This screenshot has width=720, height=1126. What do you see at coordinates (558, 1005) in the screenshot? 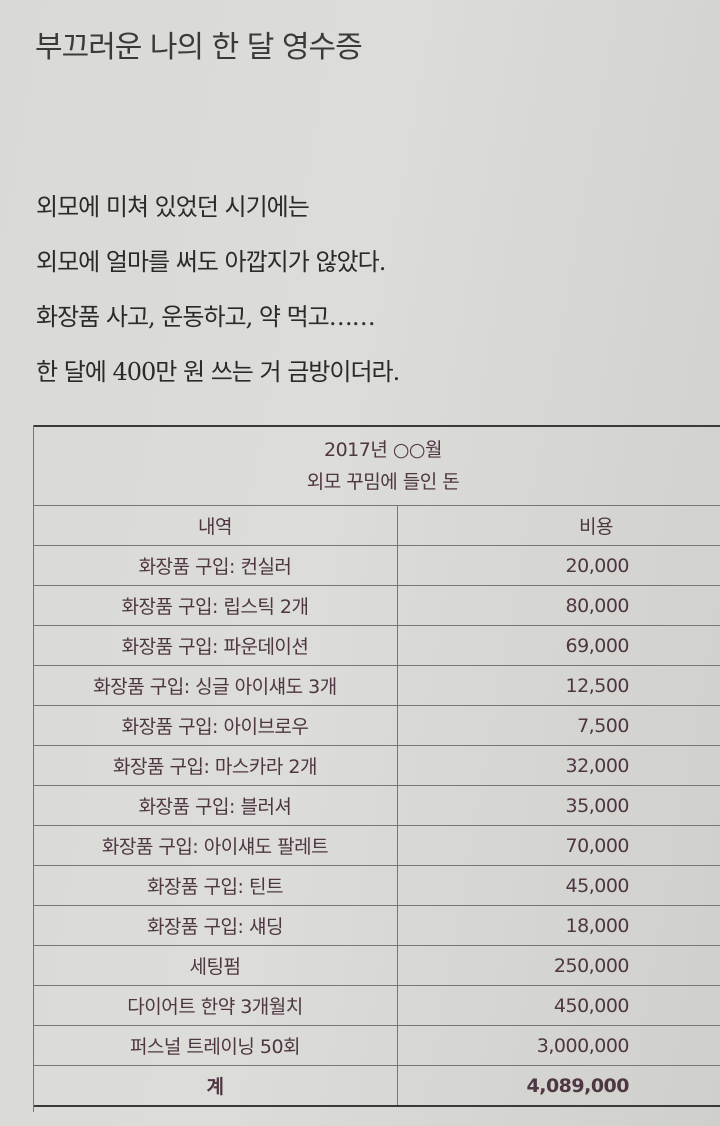
I see `cost-cell: 450,000` at bounding box center [558, 1005].